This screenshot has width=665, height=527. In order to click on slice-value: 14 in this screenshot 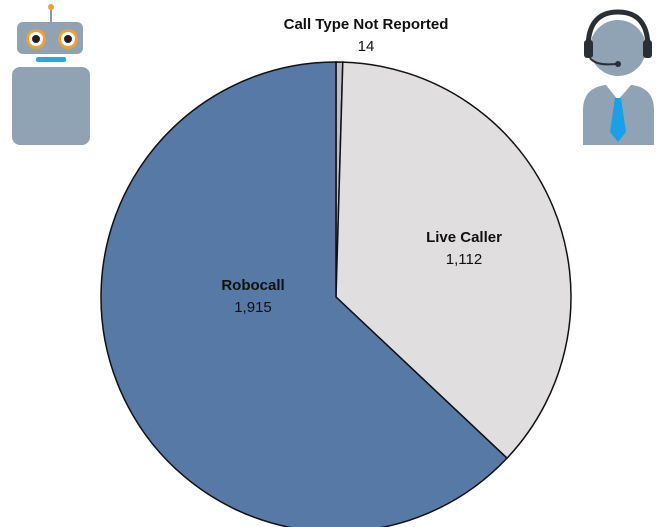, I will do `click(366, 46)`.